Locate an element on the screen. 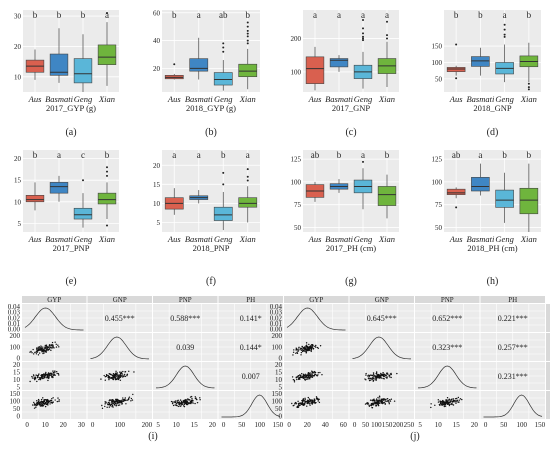 The height and width of the screenshot is (460, 550). x-category-label: Basmati is located at coordinates (199, 239).